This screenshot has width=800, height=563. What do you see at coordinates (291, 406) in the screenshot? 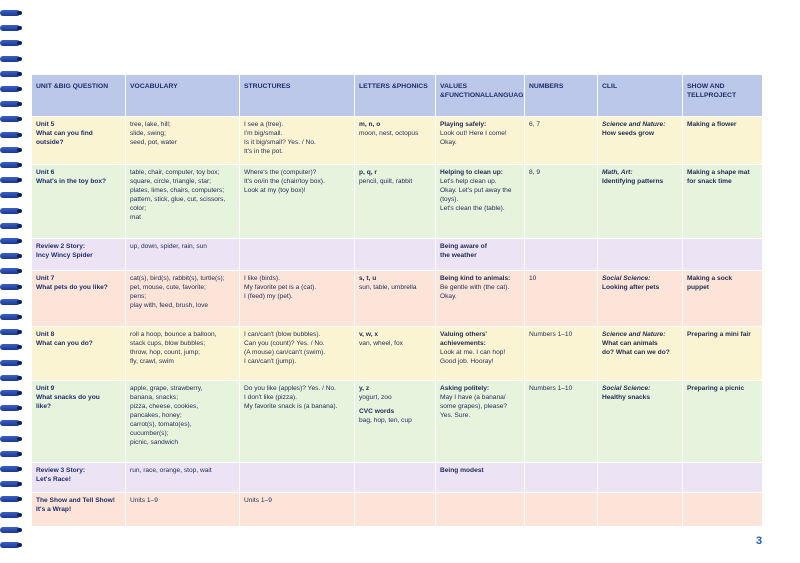
I see `cell-text-line: My favorite snack is (a banana).` at bounding box center [291, 406].